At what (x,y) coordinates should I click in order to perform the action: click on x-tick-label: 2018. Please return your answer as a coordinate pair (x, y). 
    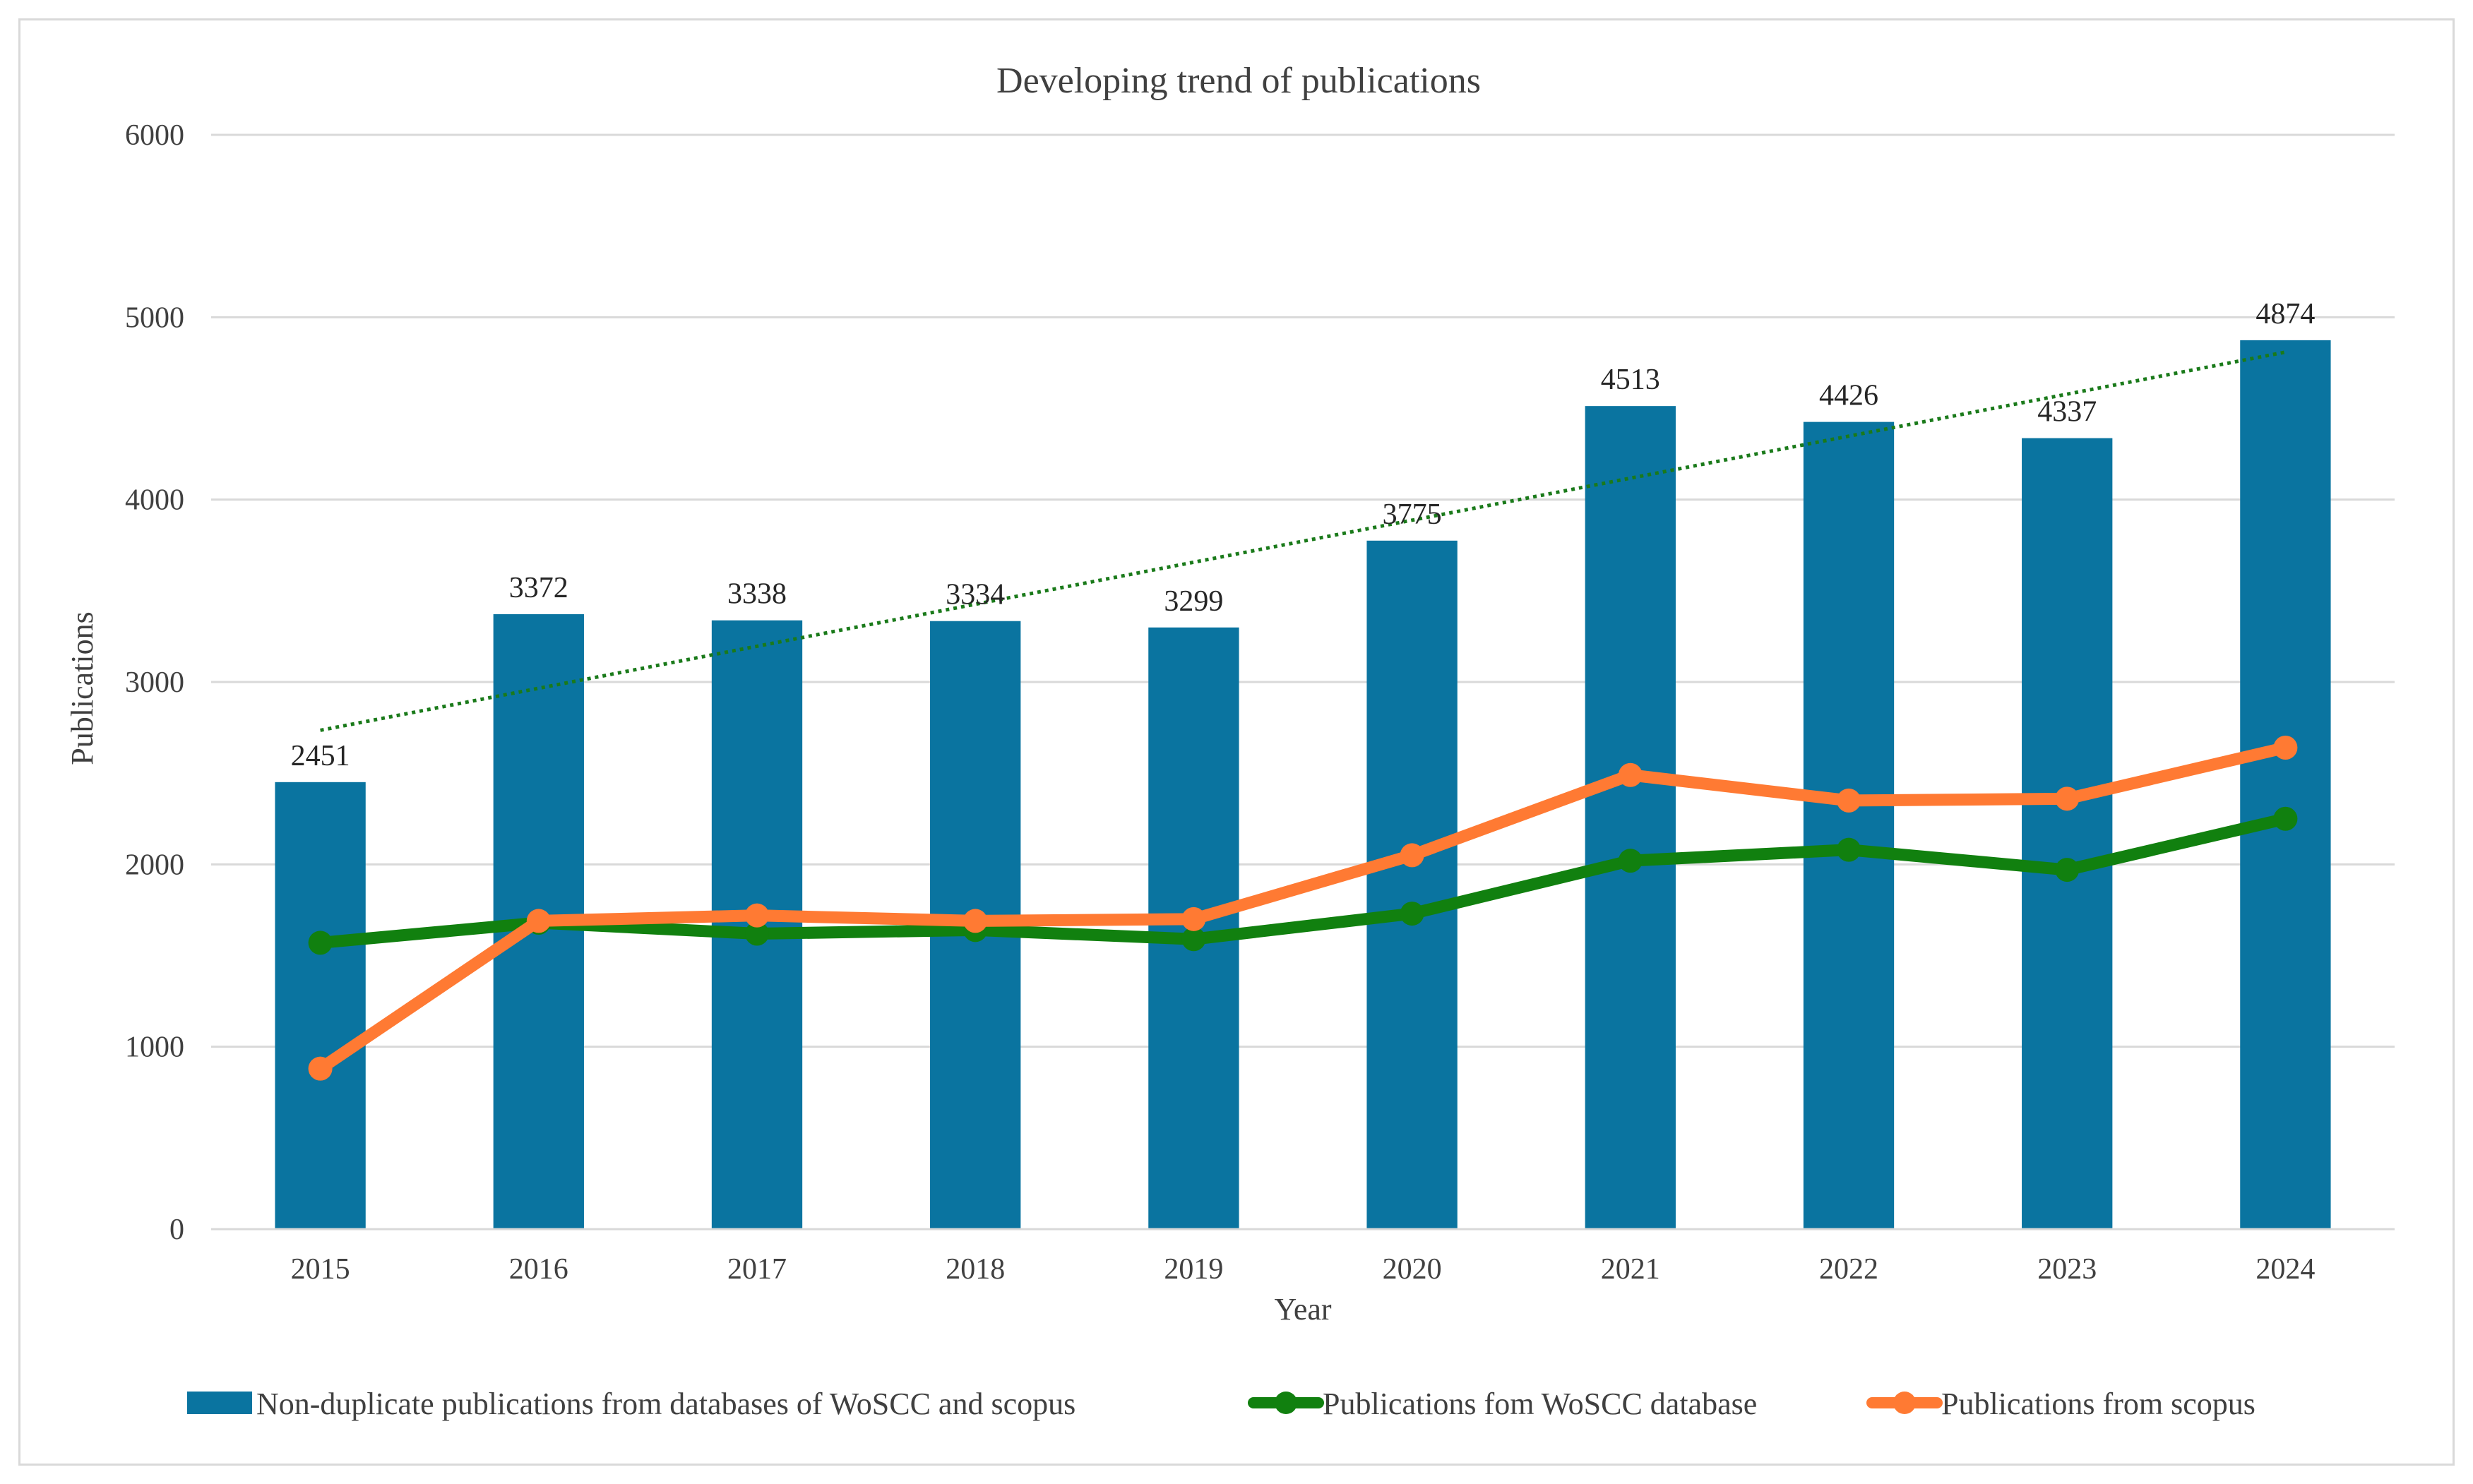
    Looking at the image, I should click on (975, 1269).